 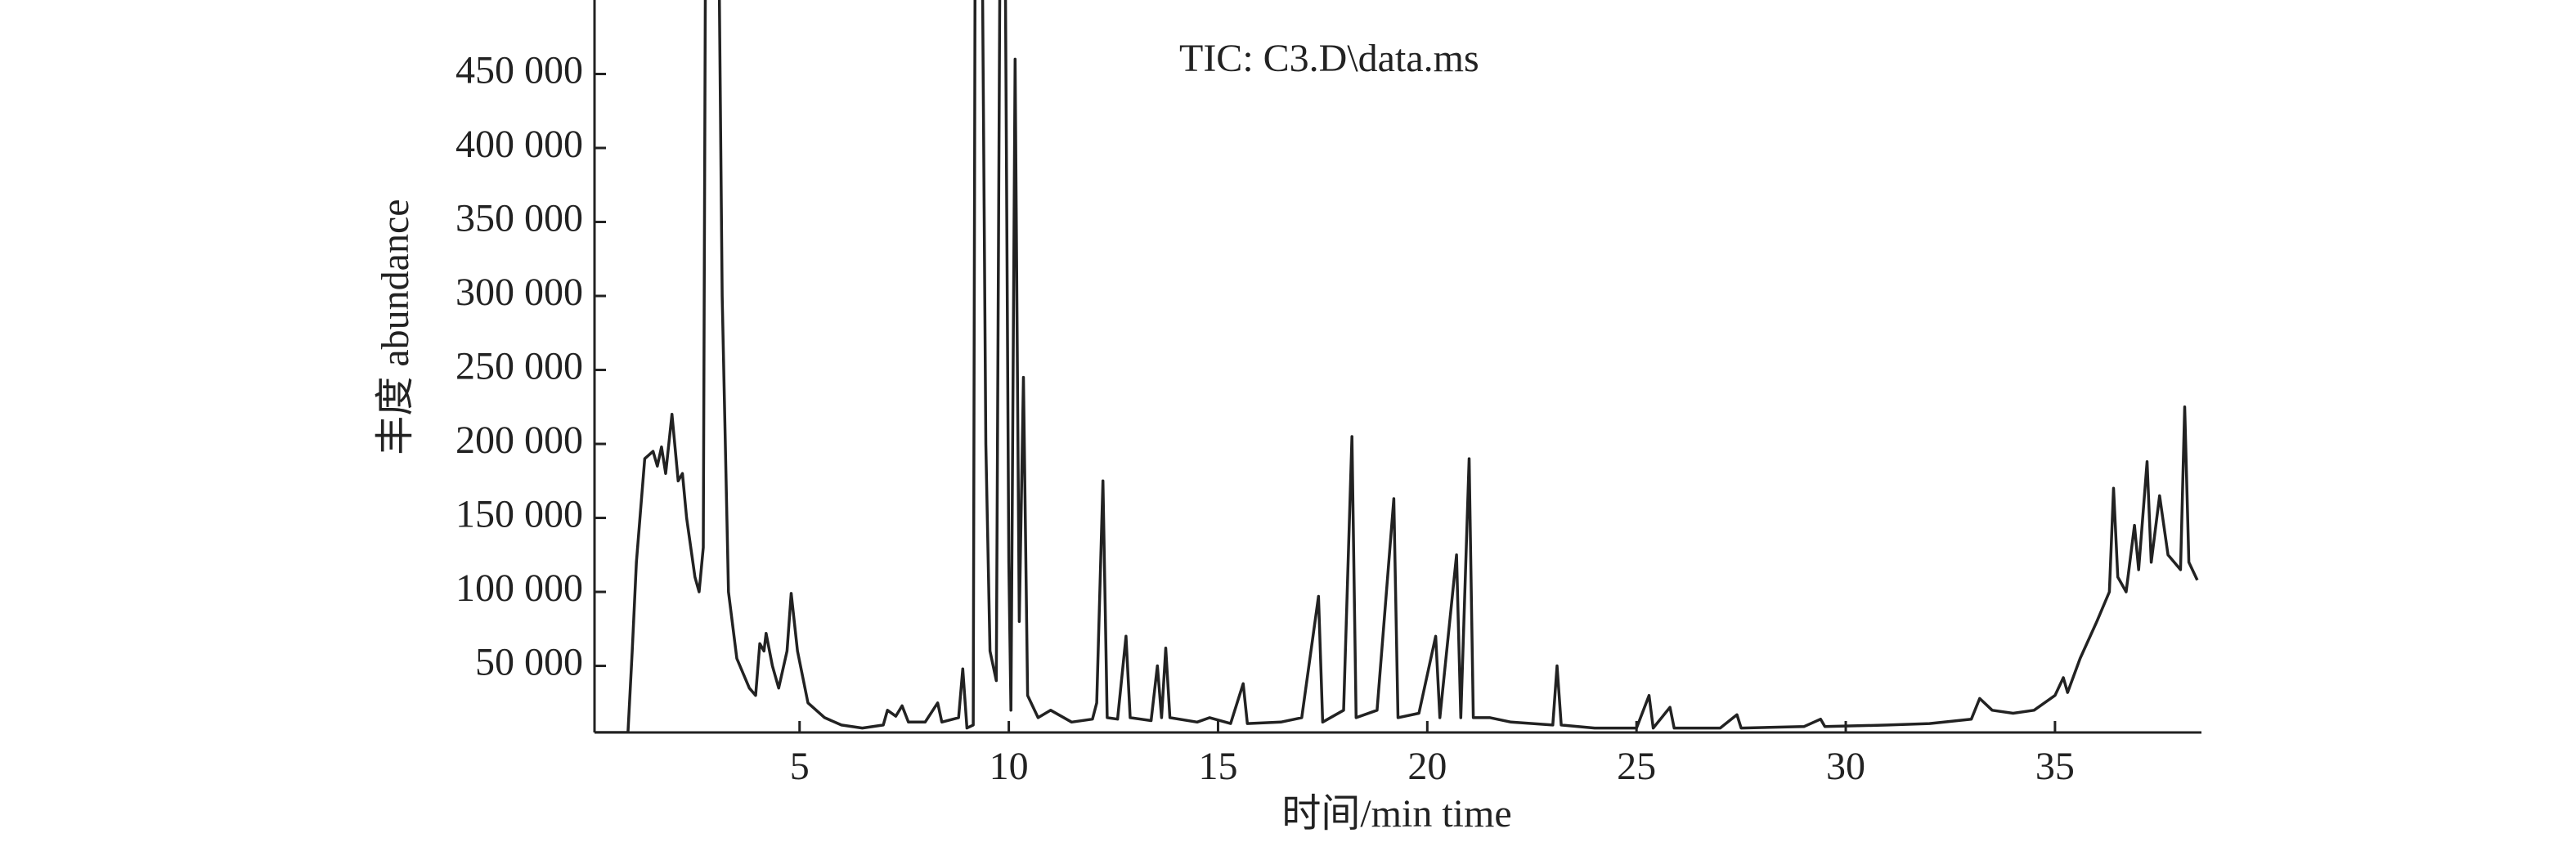 I want to click on y-tick-label: 300 000, so click(x=519, y=292).